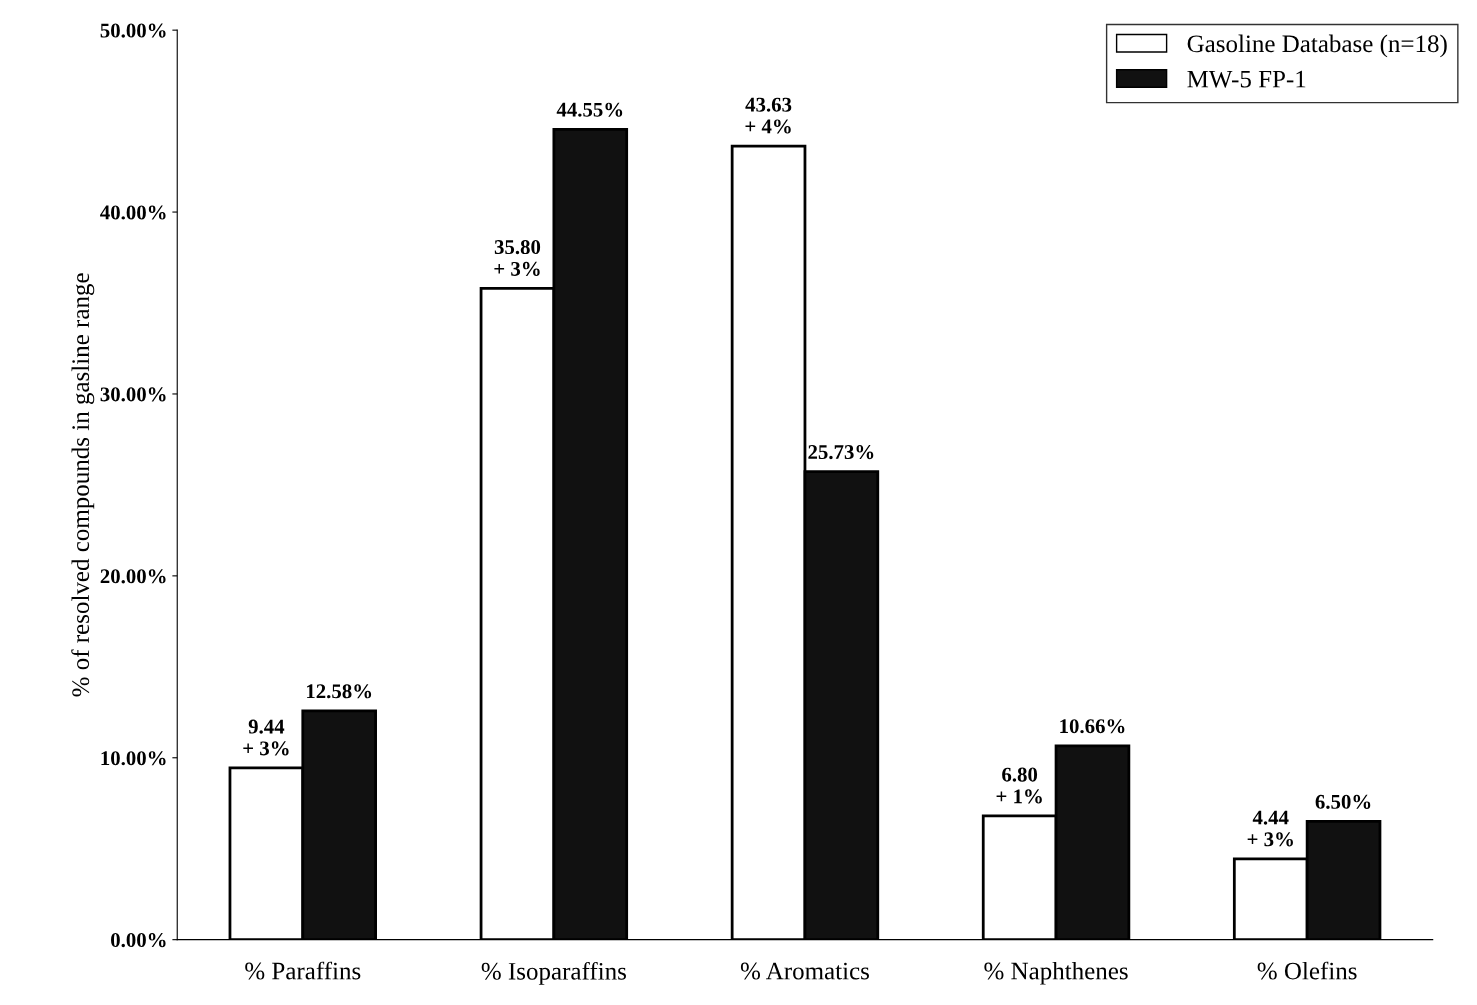  What do you see at coordinates (589, 109) in the screenshot?
I see `data-label: 44.55%` at bounding box center [589, 109].